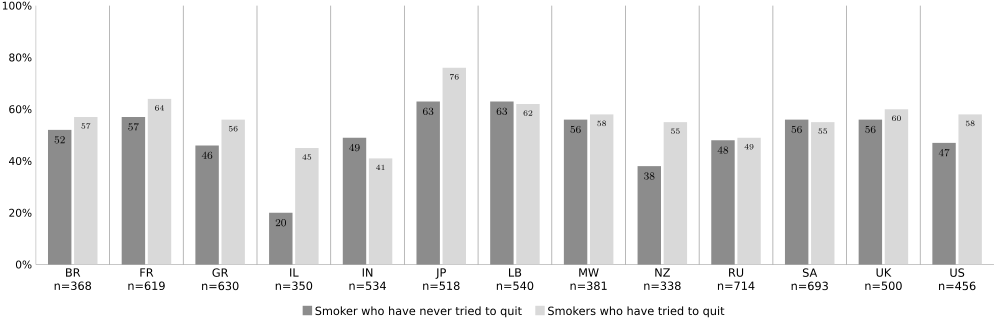 The width and height of the screenshot is (1000, 323). What do you see at coordinates (736, 279) in the screenshot?
I see `x-tick-label: RU n=714` at bounding box center [736, 279].